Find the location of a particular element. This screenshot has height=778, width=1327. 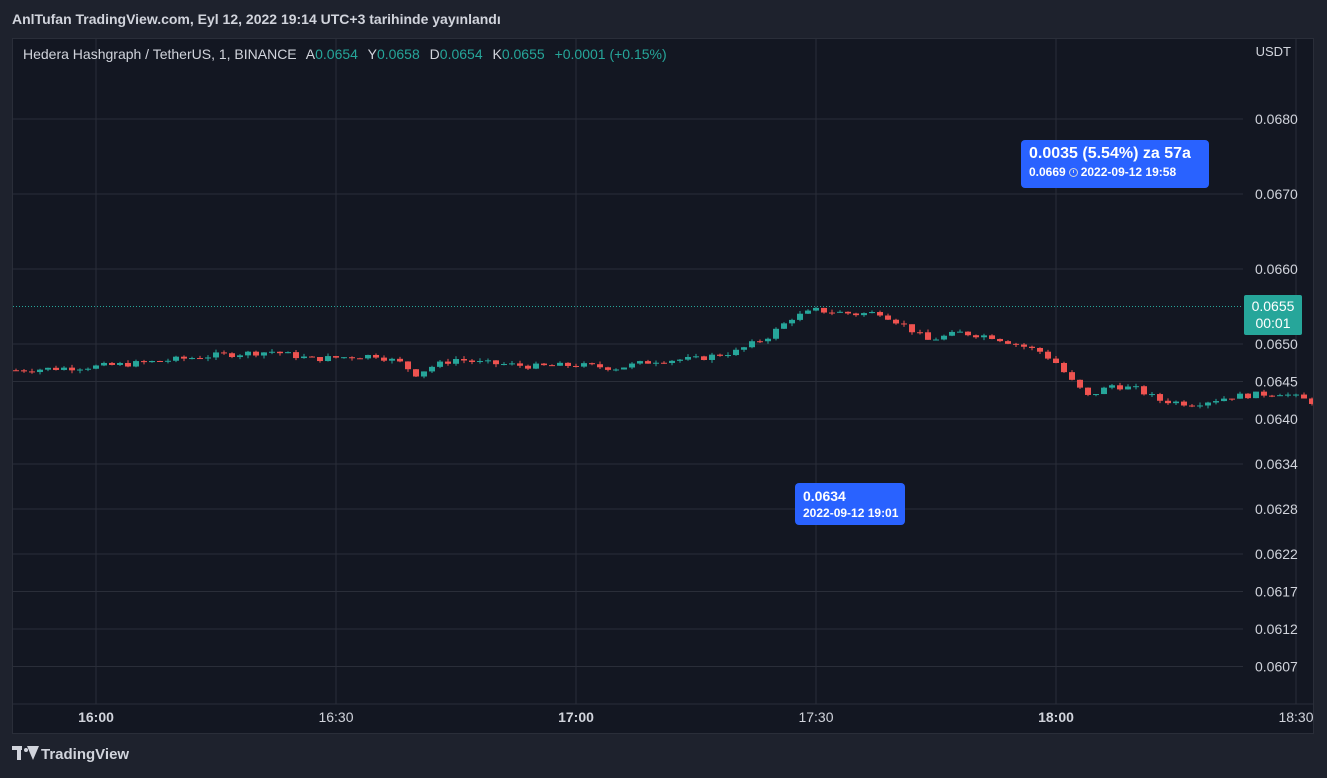

price-tick-label: 0.0645 is located at coordinates (1276, 382).